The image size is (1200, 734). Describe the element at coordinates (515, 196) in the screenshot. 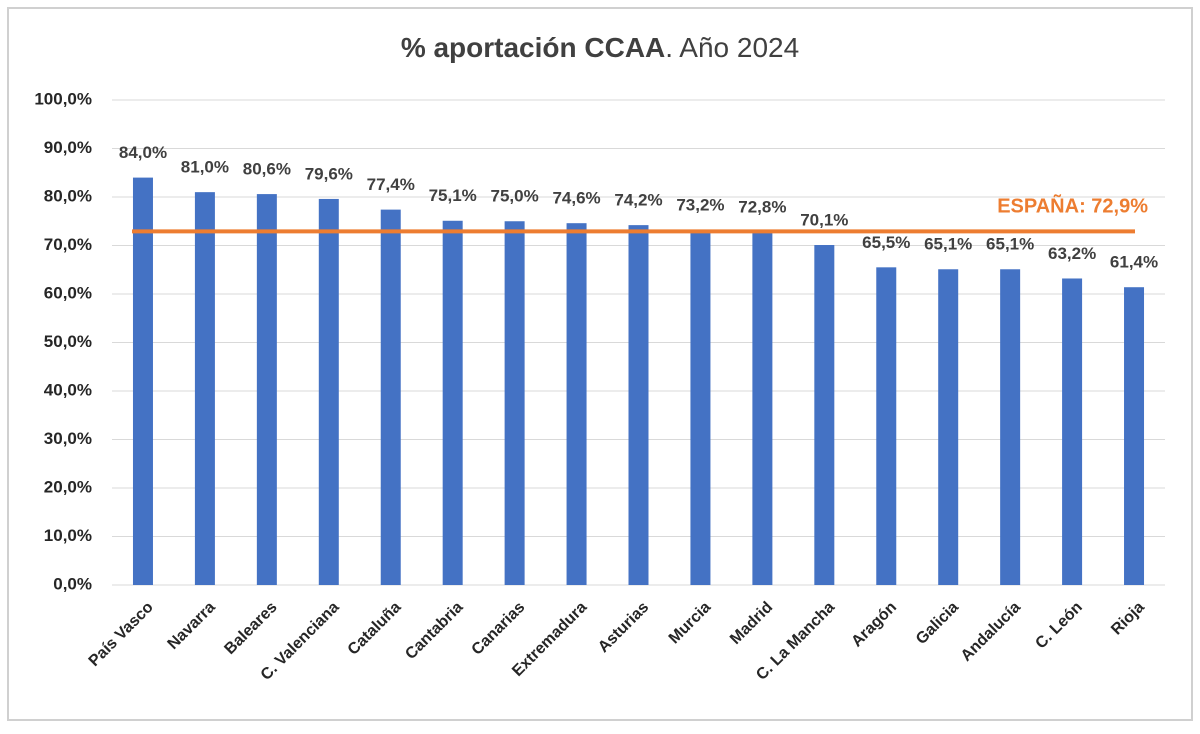

I see `value-label: 75,0%` at that location.